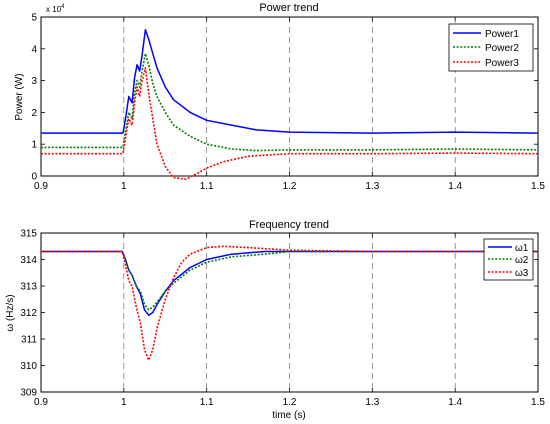 The image size is (550, 424). What do you see at coordinates (28, 393) in the screenshot?
I see `y-tick-label: 309` at bounding box center [28, 393].